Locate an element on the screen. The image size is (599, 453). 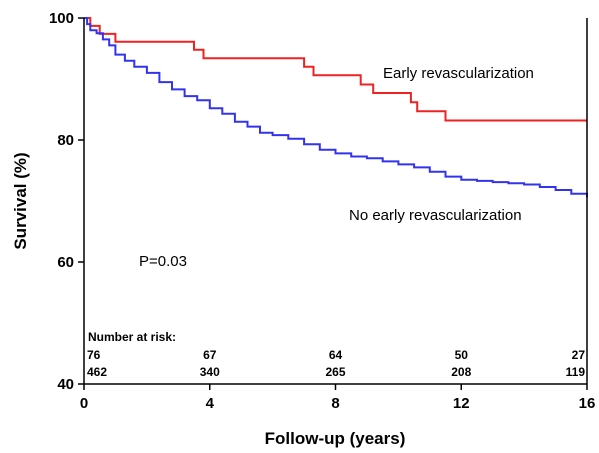
p-value-label: P=0.03 is located at coordinates (163, 261).